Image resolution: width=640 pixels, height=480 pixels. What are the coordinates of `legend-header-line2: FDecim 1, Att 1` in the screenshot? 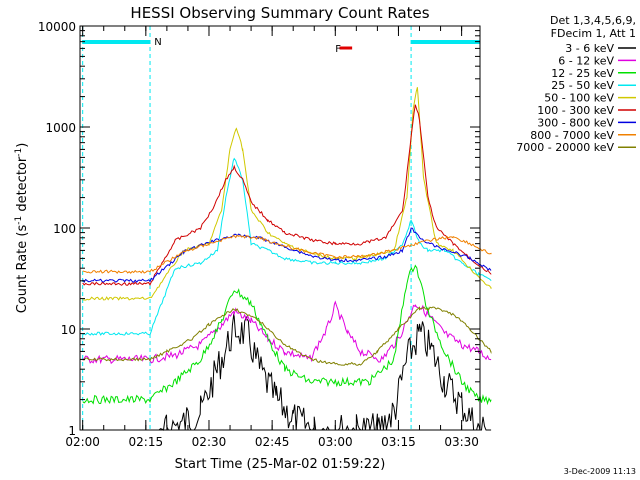 It's located at (593, 33).